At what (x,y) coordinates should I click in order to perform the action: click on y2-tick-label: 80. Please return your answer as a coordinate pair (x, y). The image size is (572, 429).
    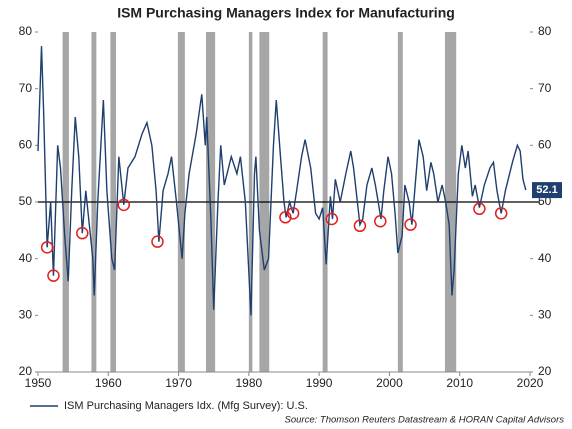
    Looking at the image, I should click on (545, 31).